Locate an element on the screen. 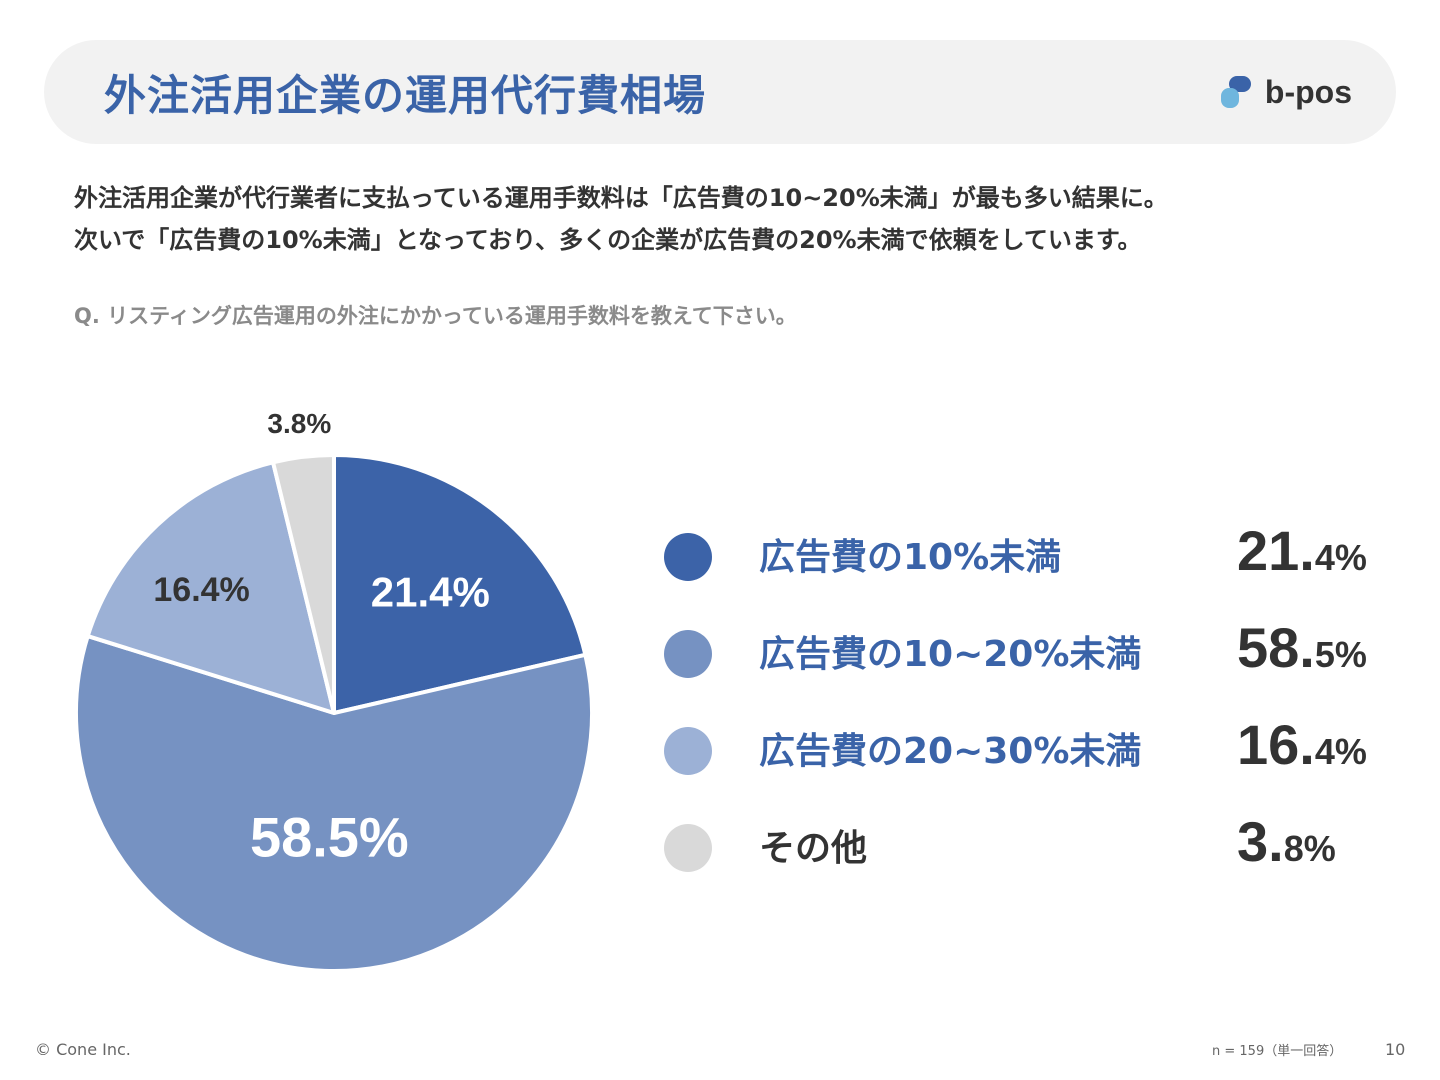 The height and width of the screenshot is (1080, 1440). legend-value-int: 21. is located at coordinates (1276, 550).